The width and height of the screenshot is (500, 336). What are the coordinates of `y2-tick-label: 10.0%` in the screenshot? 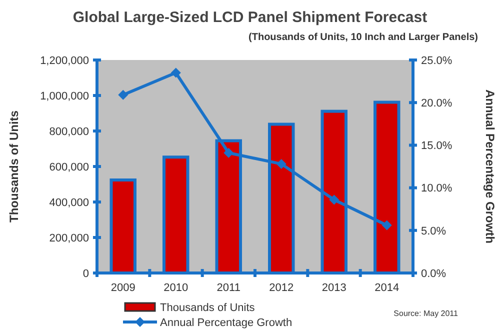 It's located at (436, 188).